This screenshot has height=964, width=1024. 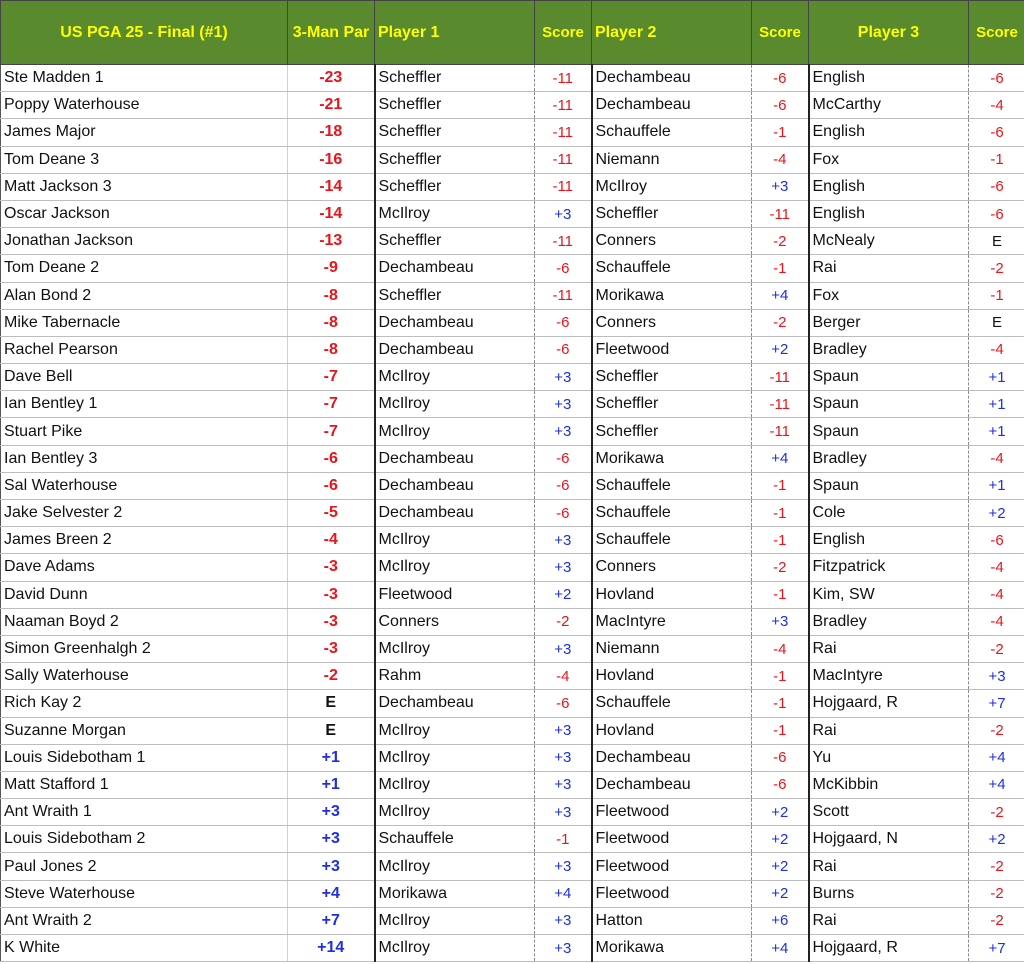 I want to click on player3-name-cell: Fox, so click(x=888, y=296).